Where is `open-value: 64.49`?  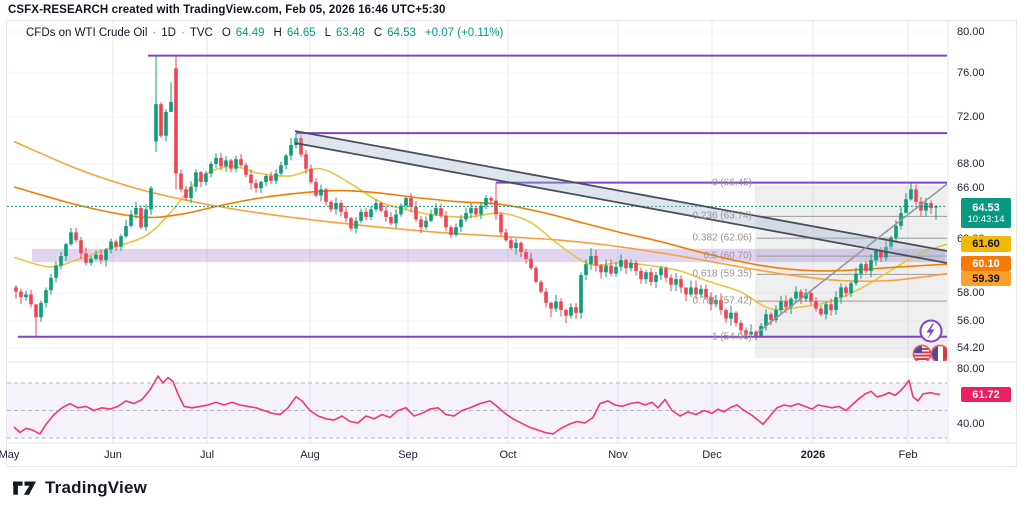
open-value: 64.49 is located at coordinates (250, 33).